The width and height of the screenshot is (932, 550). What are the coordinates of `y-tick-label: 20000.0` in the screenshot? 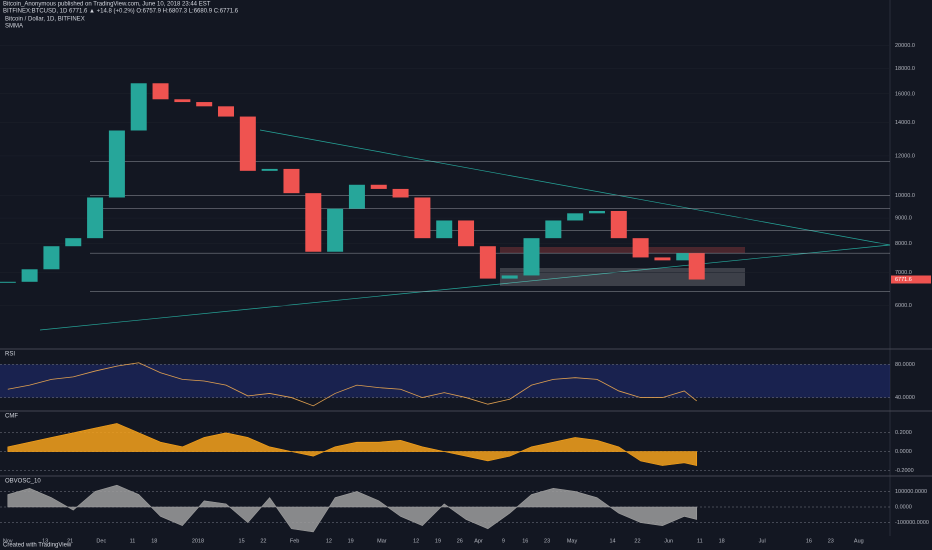 It's located at (905, 46).